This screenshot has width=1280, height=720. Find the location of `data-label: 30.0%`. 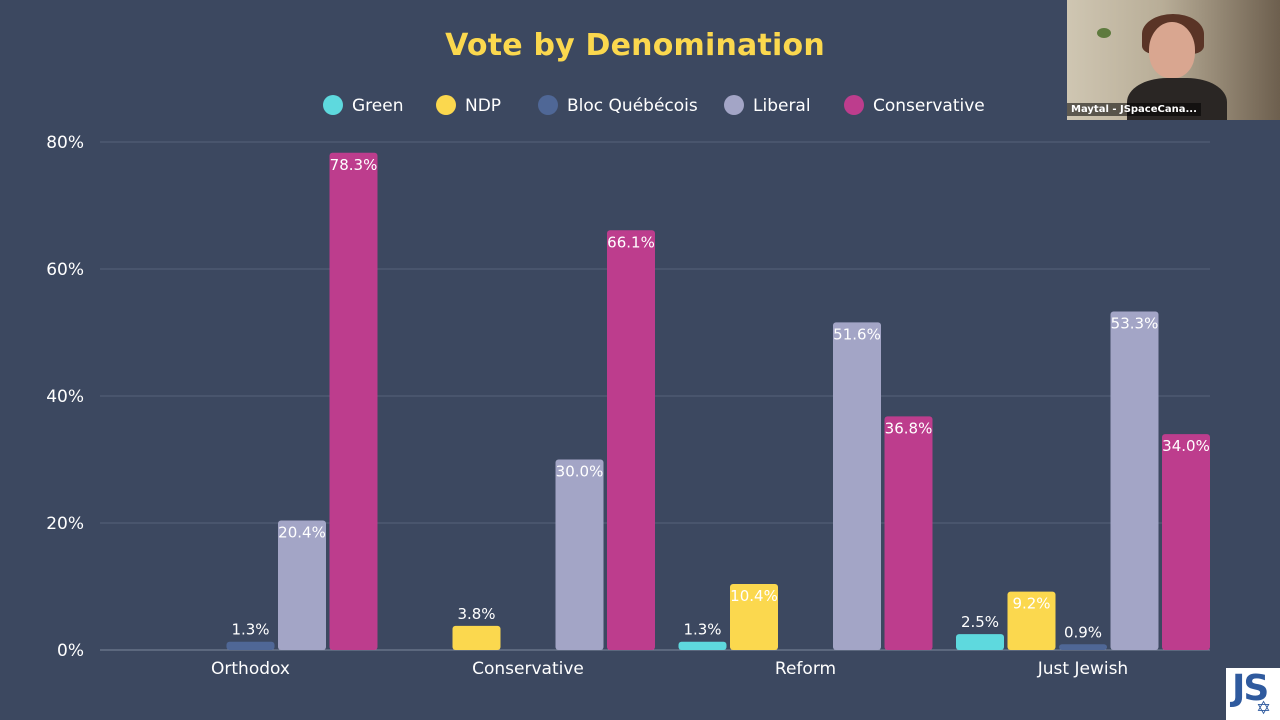

data-label: 30.0% is located at coordinates (580, 472).